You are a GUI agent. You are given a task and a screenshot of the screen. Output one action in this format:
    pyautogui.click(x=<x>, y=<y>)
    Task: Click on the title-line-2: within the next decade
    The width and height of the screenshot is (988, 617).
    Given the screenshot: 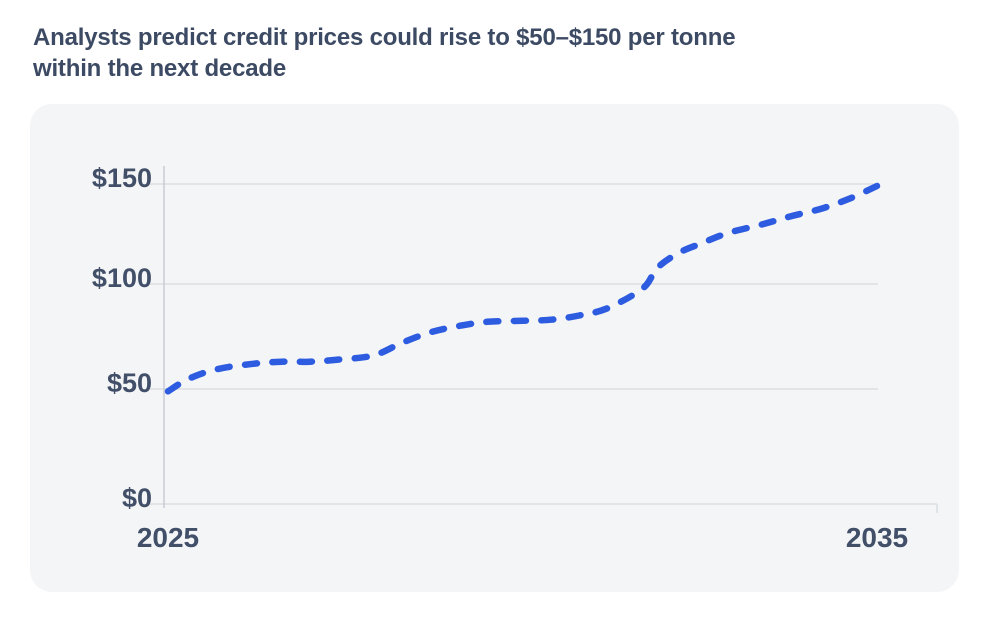 What is the action you would take?
    pyautogui.click(x=159, y=68)
    